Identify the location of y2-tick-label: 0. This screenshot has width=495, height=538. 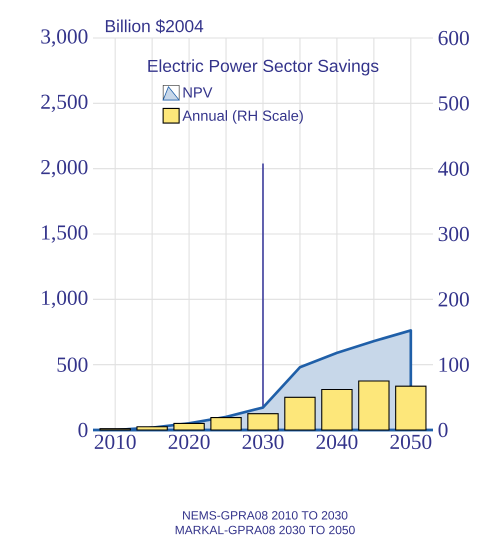
(443, 430).